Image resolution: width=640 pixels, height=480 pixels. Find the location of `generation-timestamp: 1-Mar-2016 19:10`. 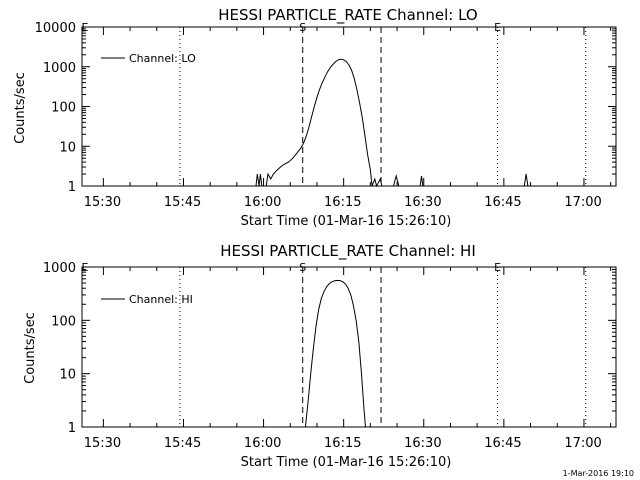

generation-timestamp: 1-Mar-2016 19:10 is located at coordinates (598, 473).